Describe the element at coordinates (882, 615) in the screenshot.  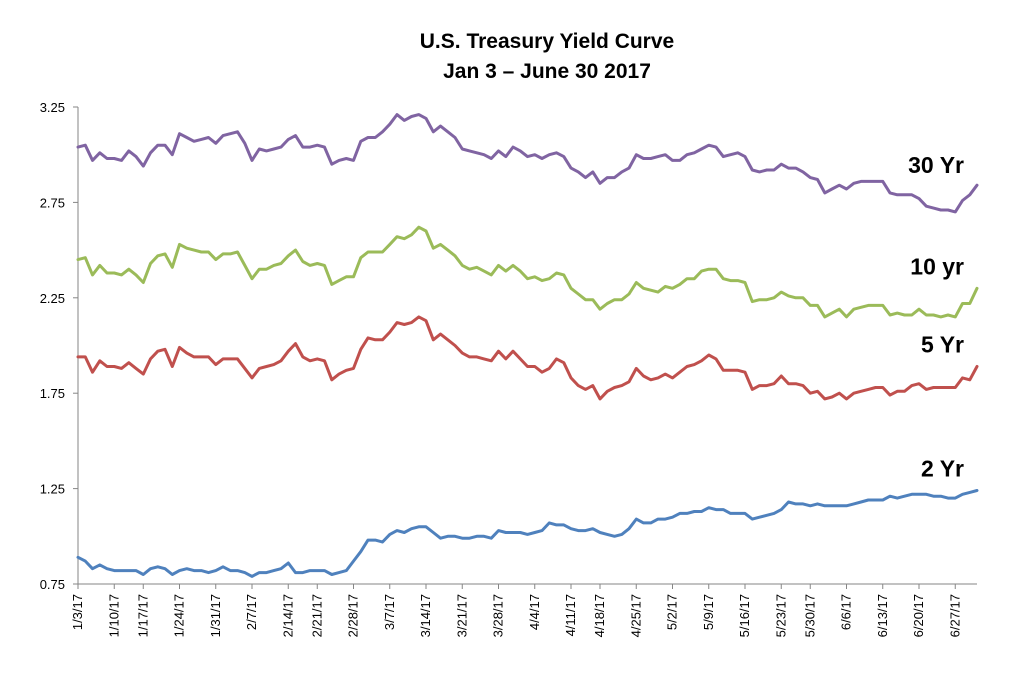
I see `x-tick-label: 6/13/17` at that location.